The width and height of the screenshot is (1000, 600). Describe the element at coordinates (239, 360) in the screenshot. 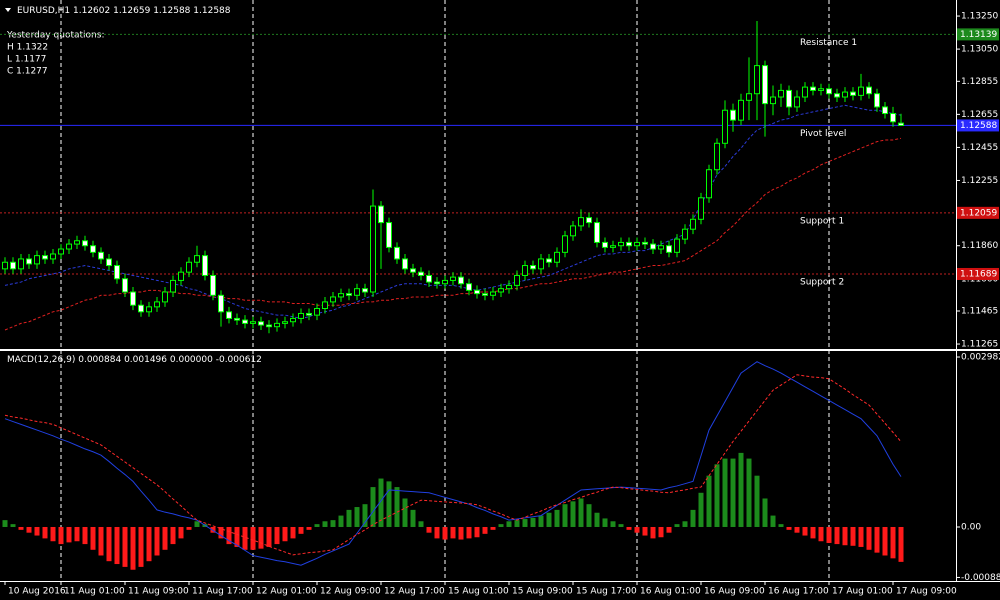

I see `histogram-value: -0.000612` at that location.